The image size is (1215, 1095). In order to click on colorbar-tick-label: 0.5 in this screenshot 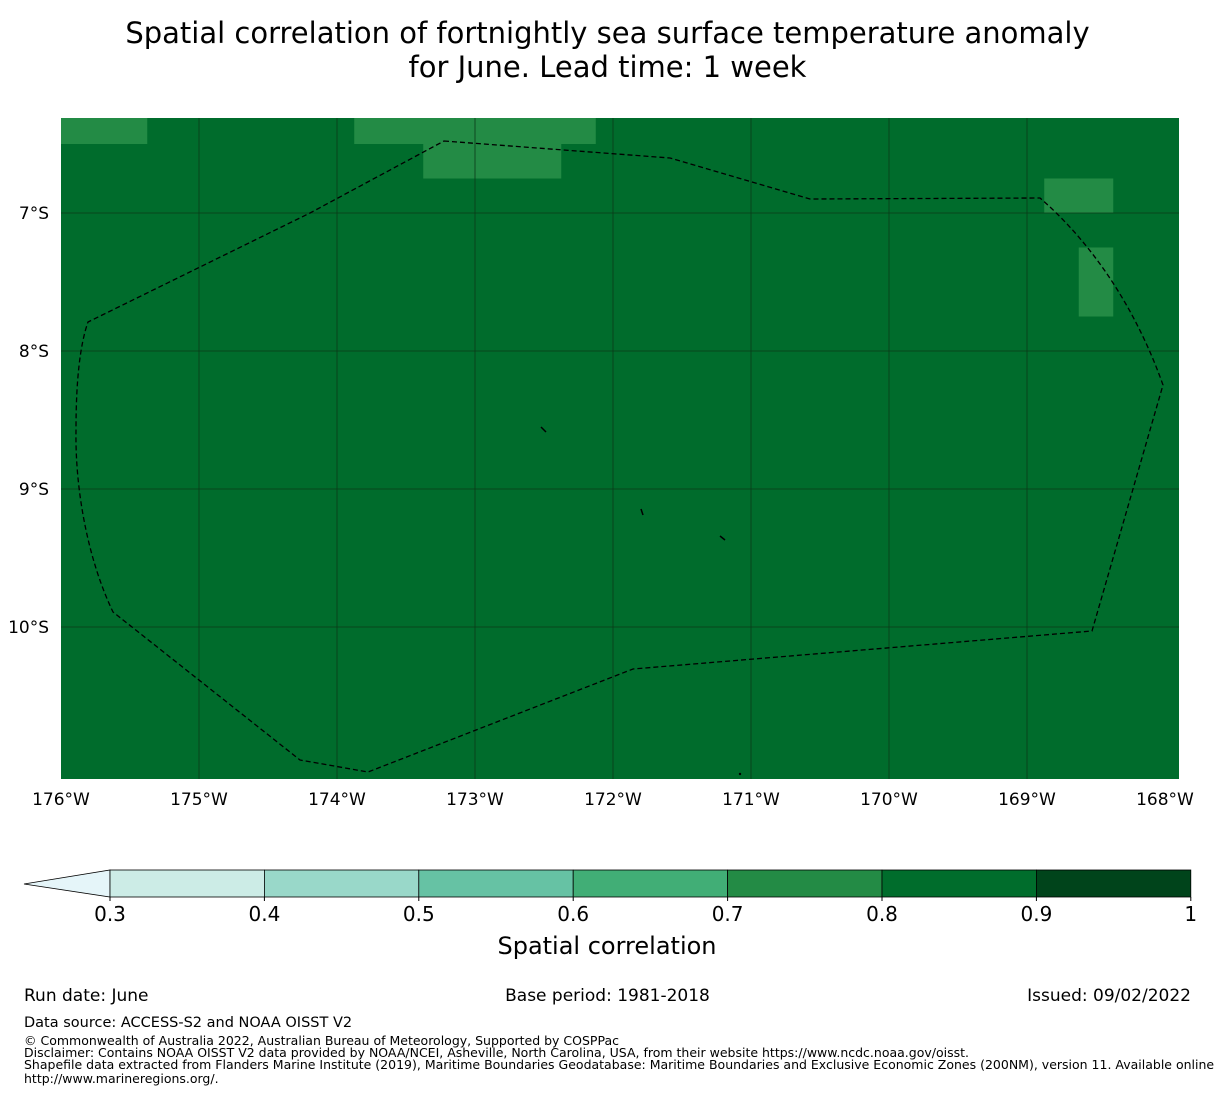, I will do `click(419, 914)`.